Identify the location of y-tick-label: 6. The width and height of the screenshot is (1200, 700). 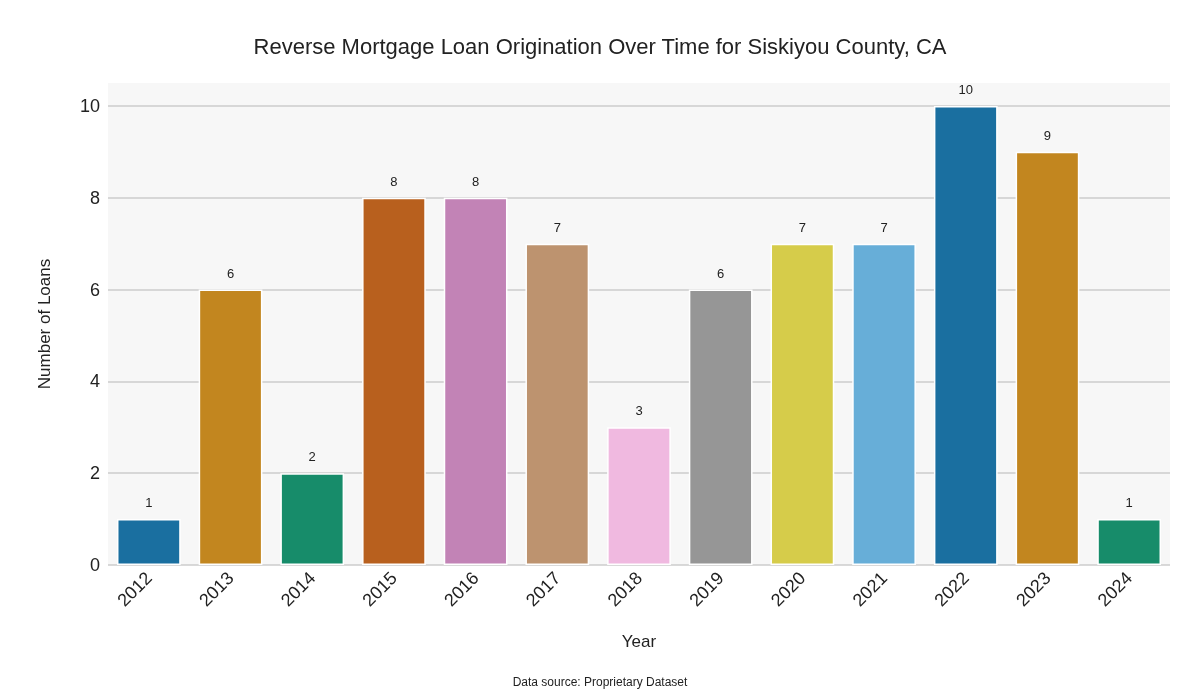
(94, 289).